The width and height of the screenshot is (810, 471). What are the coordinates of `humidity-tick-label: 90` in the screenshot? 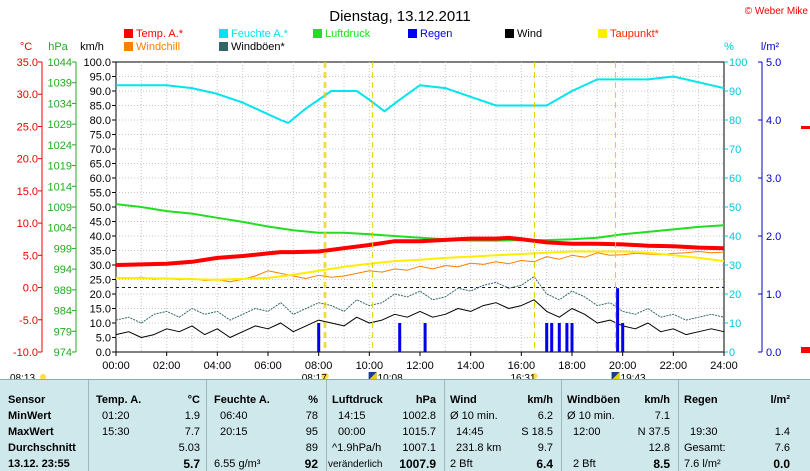 It's located at (735, 92).